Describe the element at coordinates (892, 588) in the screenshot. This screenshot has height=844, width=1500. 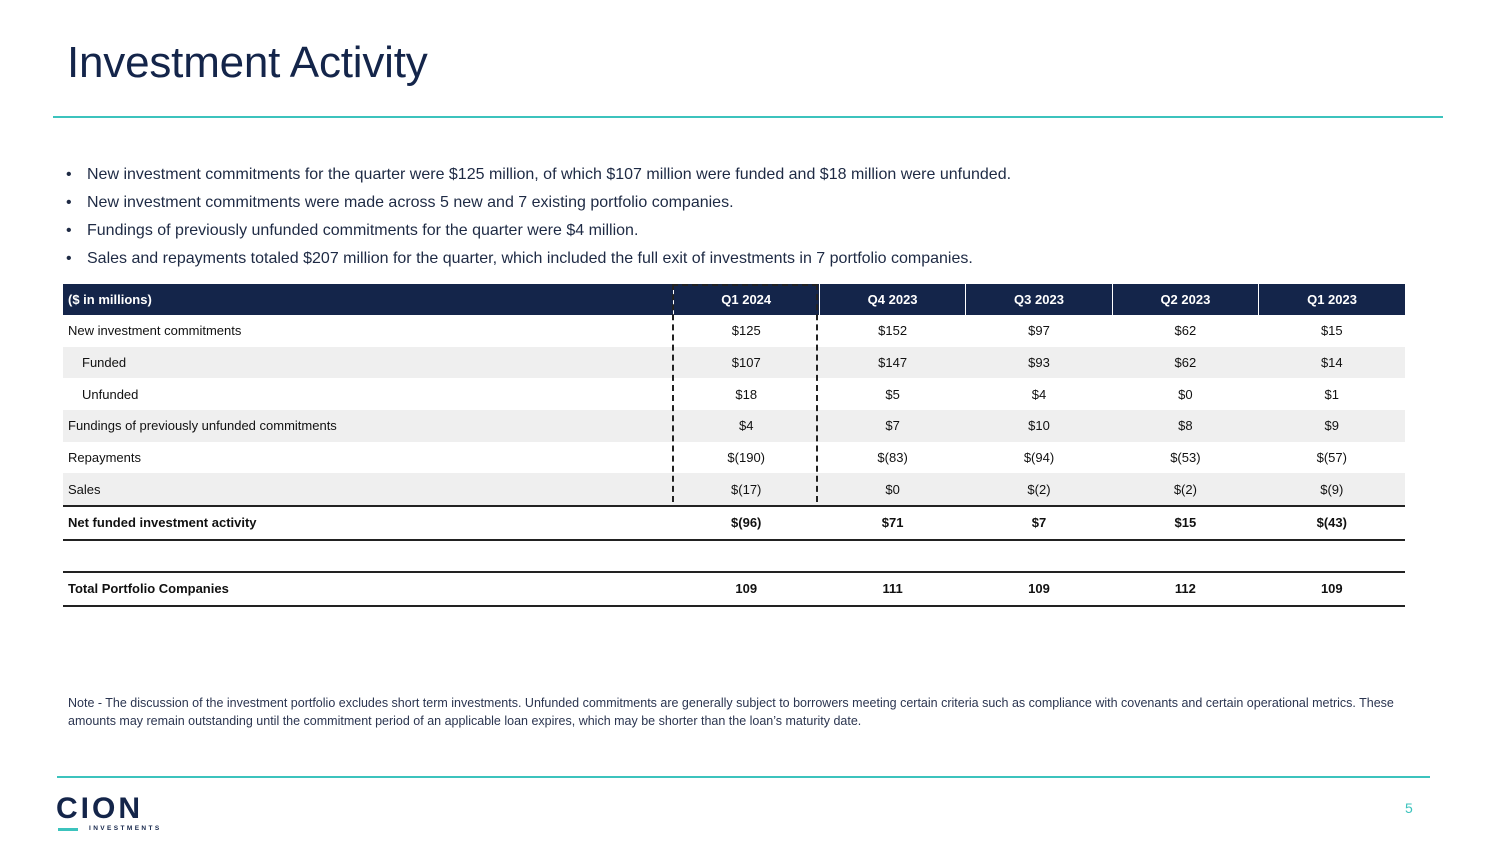
I see `cell: 111` at that location.